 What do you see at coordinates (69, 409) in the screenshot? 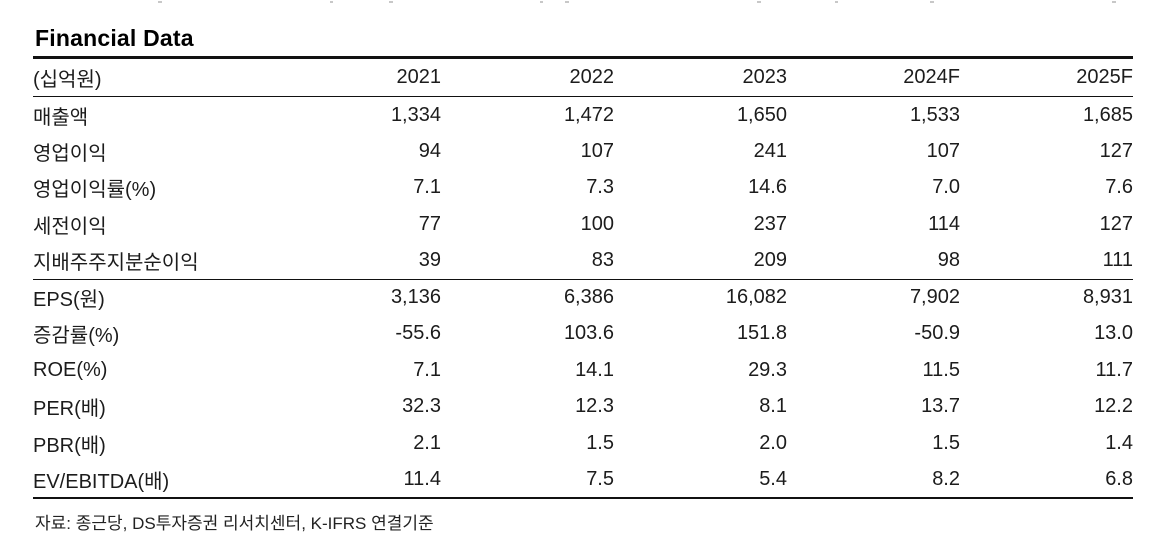
I see `row-label: PER(배)` at bounding box center [69, 409].